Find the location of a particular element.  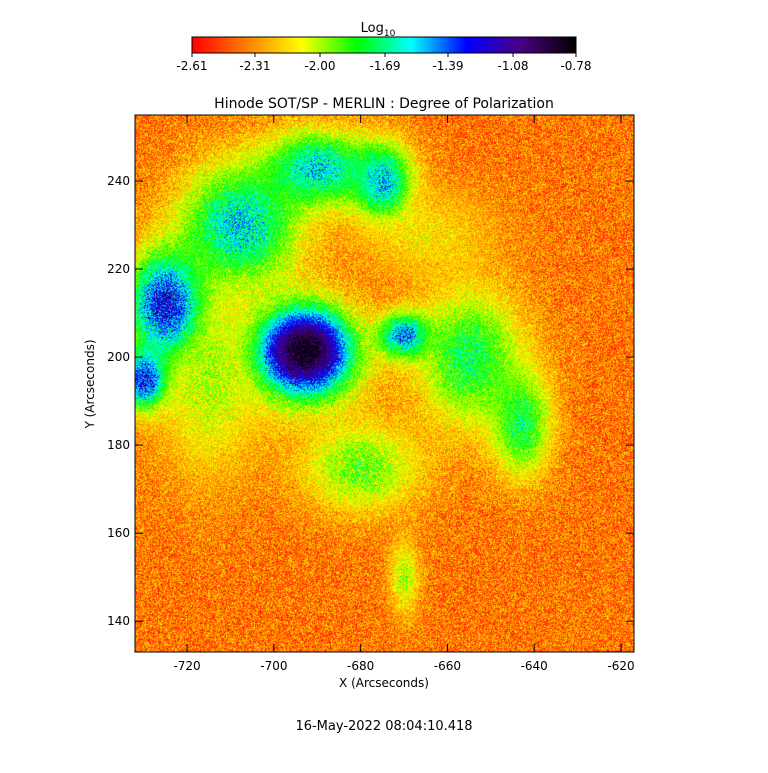

colorbar-tick-label: -0.78 is located at coordinates (575, 66).